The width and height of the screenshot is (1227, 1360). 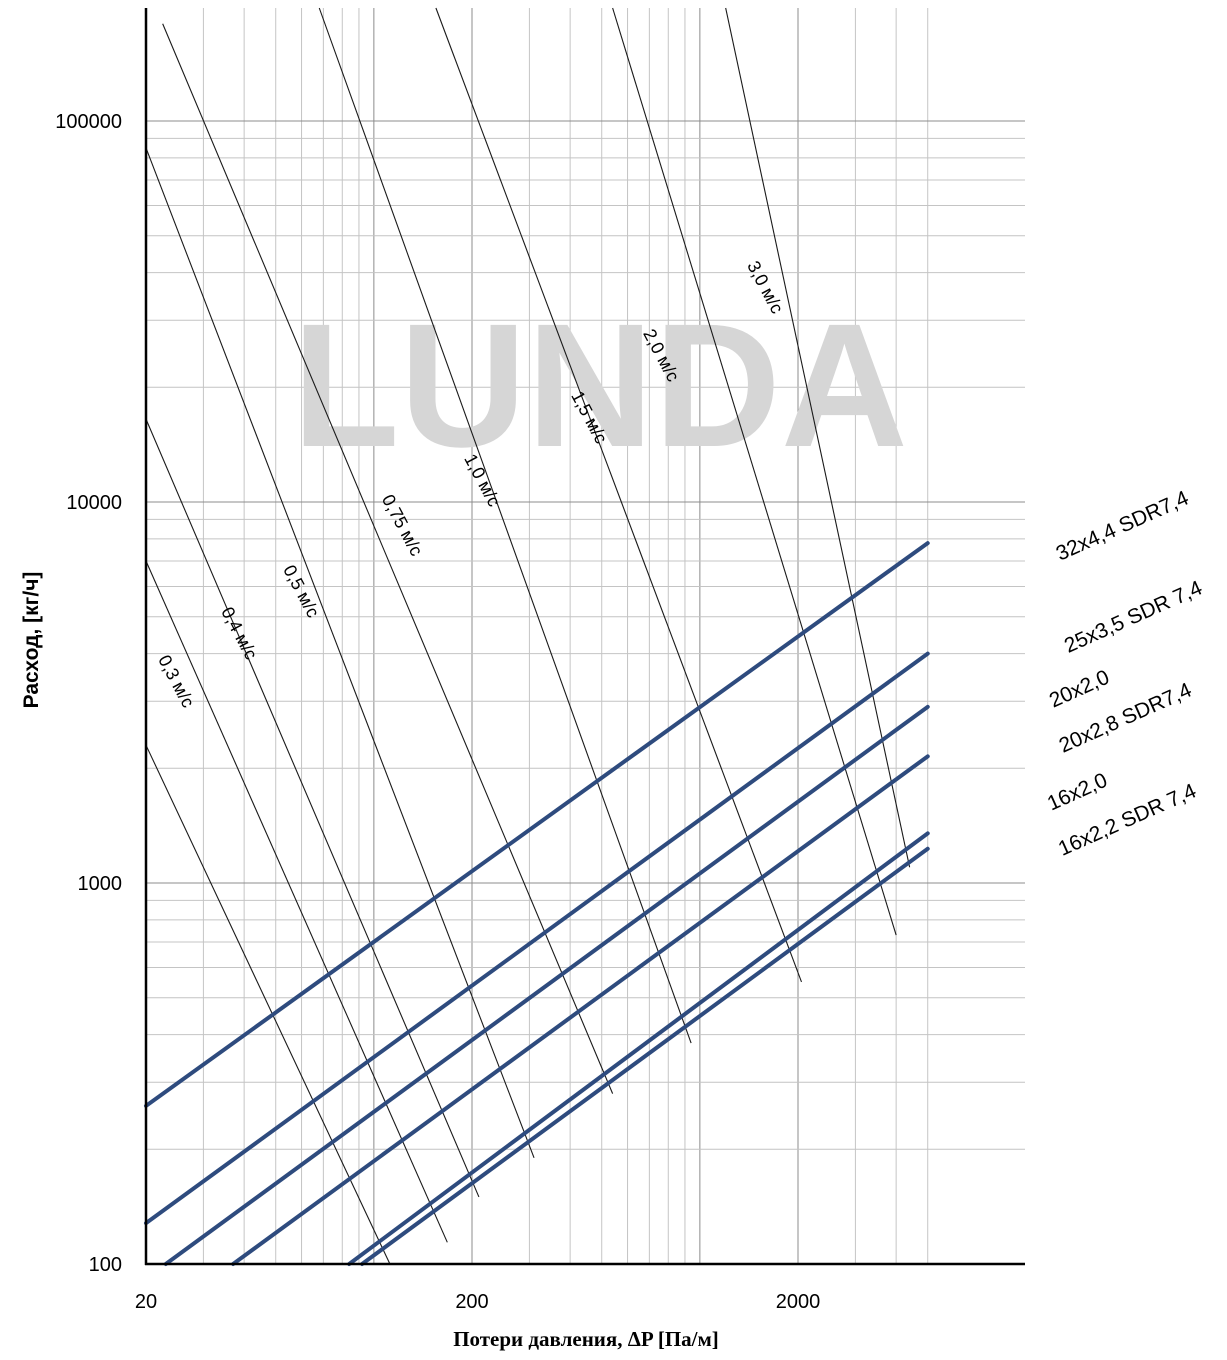 I want to click on pipe-series-line, so click(x=645, y=1056).